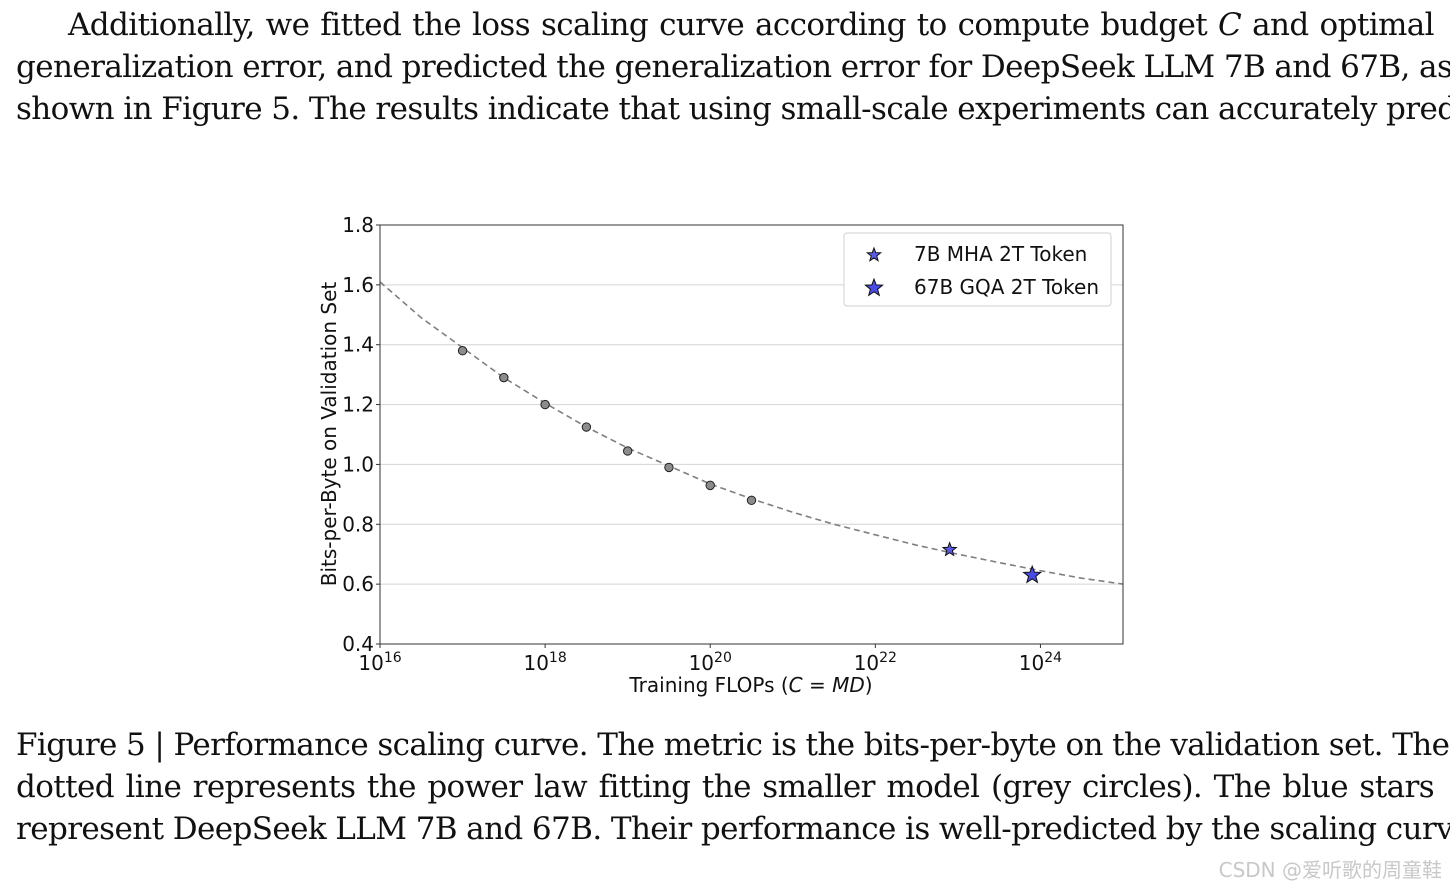 The width and height of the screenshot is (1450, 889). Describe the element at coordinates (358, 644) in the screenshot. I see `y-tick-label: 0.4` at that location.